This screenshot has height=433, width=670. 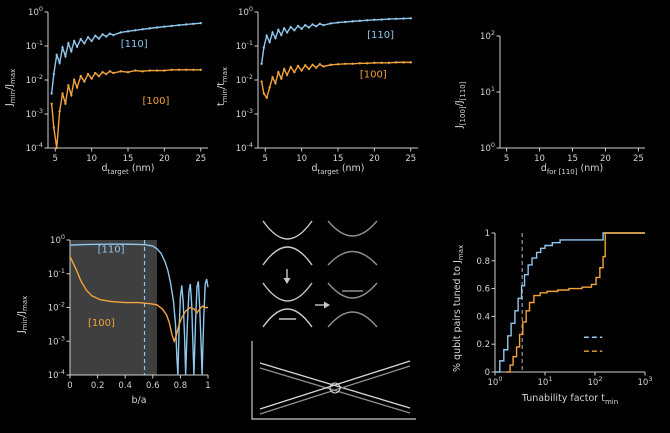 I want to click on tick-label: 10, so click(x=539, y=159).